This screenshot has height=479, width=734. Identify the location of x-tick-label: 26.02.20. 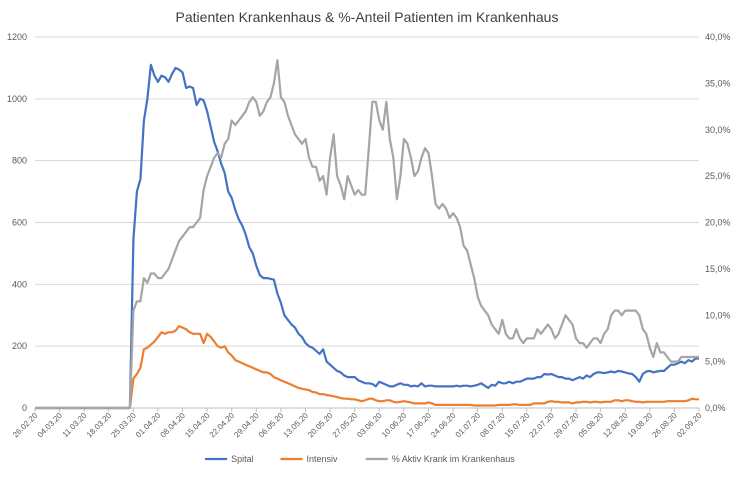
(25, 425).